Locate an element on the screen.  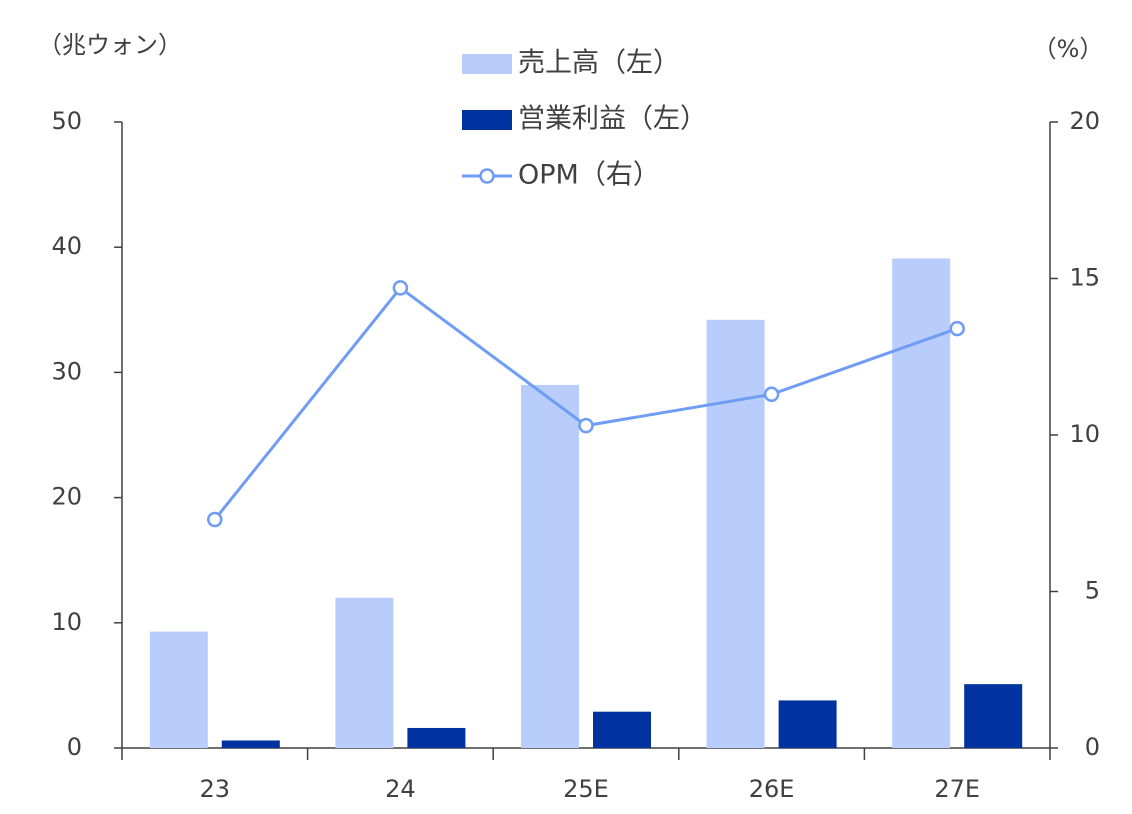
y2-tick-label: 5 is located at coordinates (1092, 591).